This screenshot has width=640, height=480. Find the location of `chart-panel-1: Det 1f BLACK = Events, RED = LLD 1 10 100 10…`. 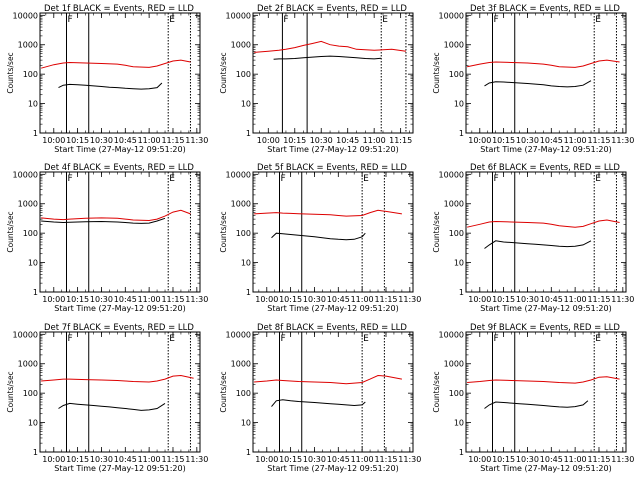

chart-panel-1: Det 1f BLACK = Events, RED = LLD 1 10 100 10… is located at coordinates (107, 79).